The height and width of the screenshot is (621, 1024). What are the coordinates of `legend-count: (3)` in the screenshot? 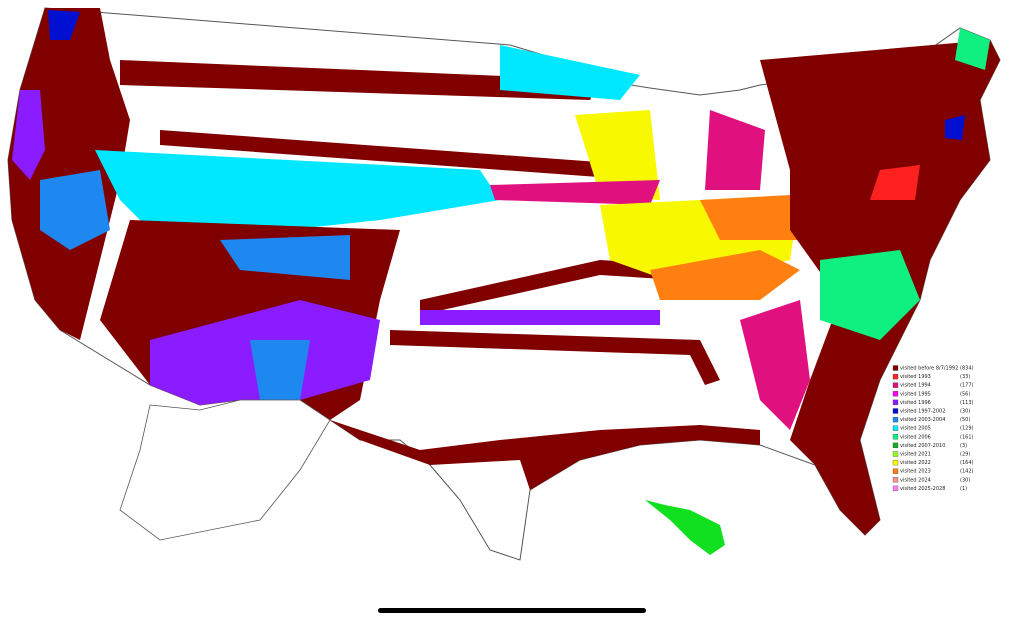 It's located at (963, 446).